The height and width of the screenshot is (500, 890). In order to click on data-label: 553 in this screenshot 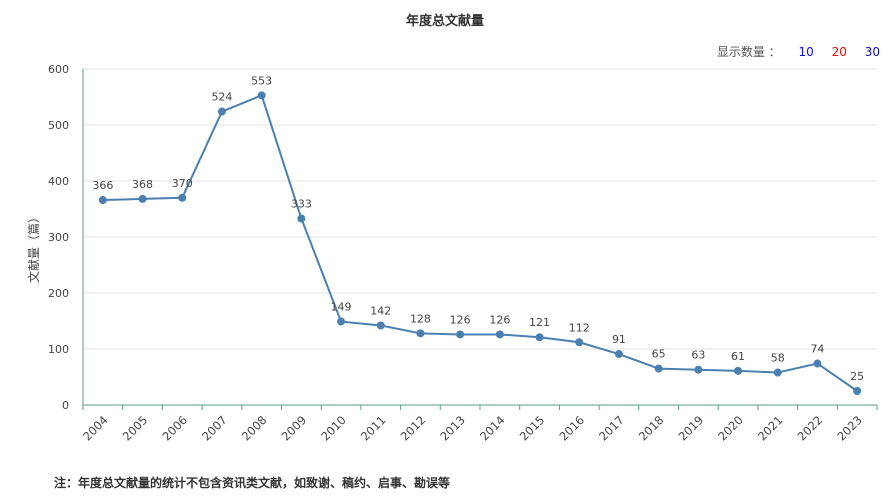, I will do `click(261, 80)`.